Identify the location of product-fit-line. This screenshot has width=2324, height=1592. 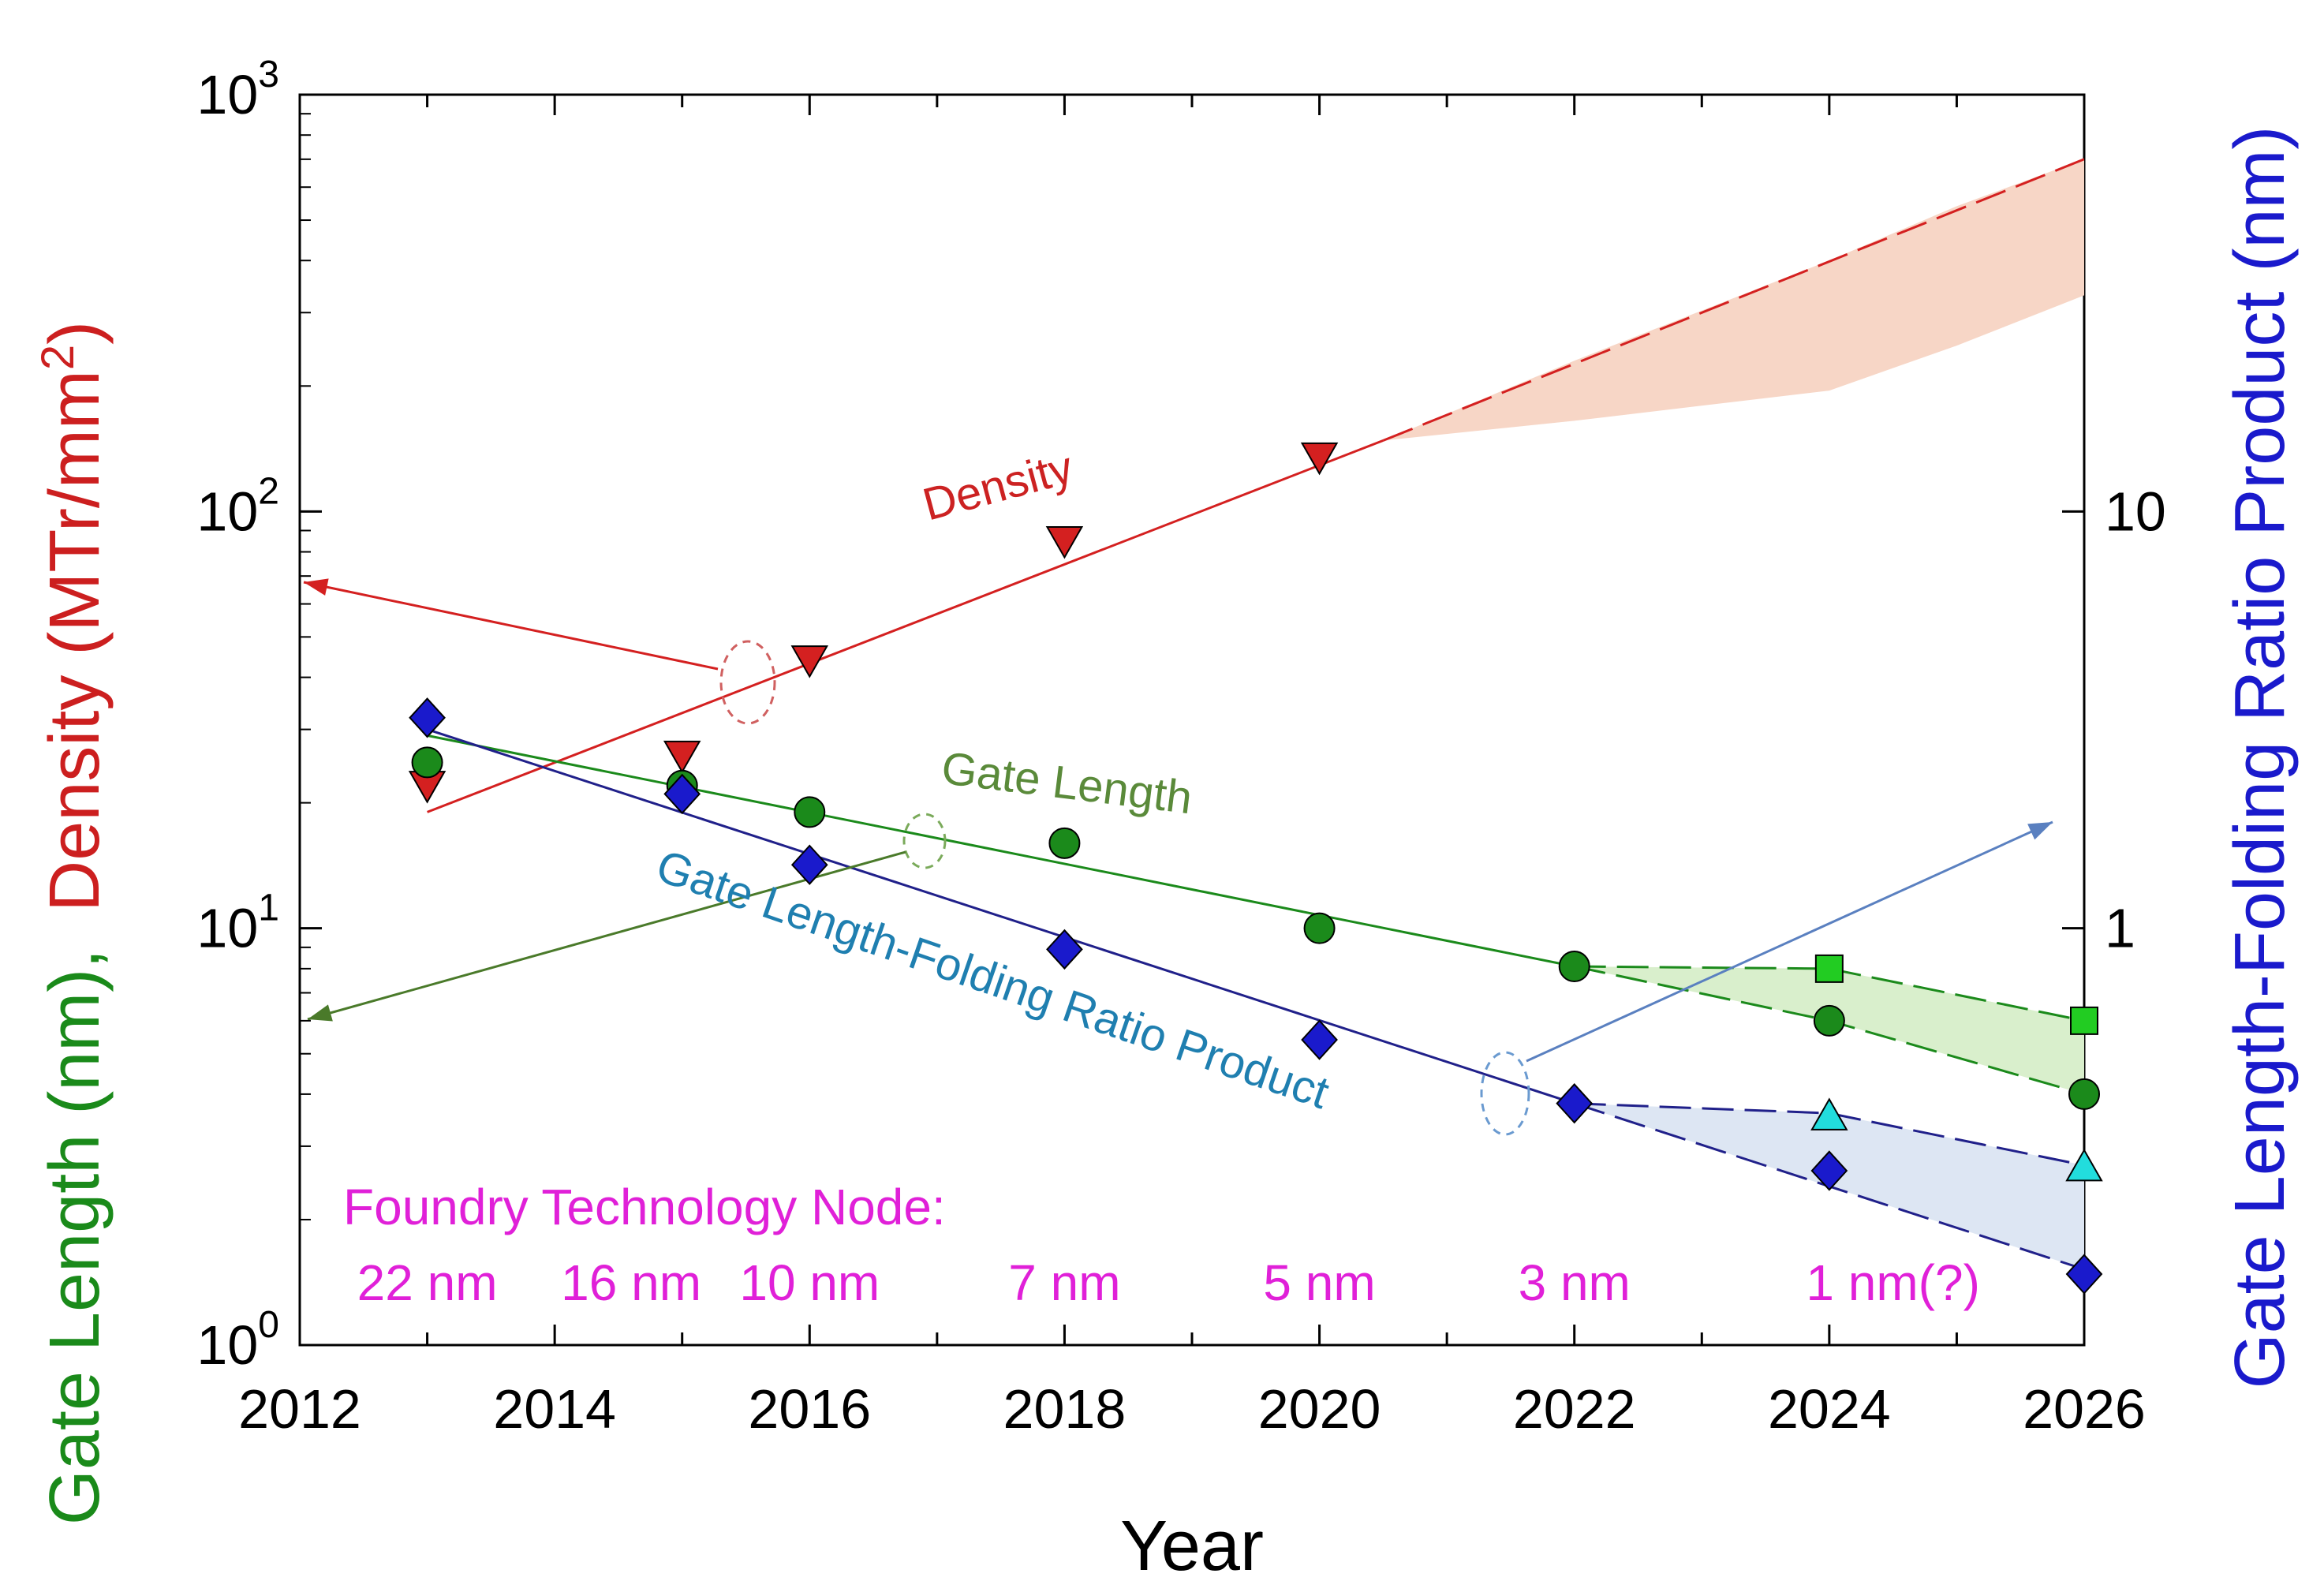
(1001, 916).